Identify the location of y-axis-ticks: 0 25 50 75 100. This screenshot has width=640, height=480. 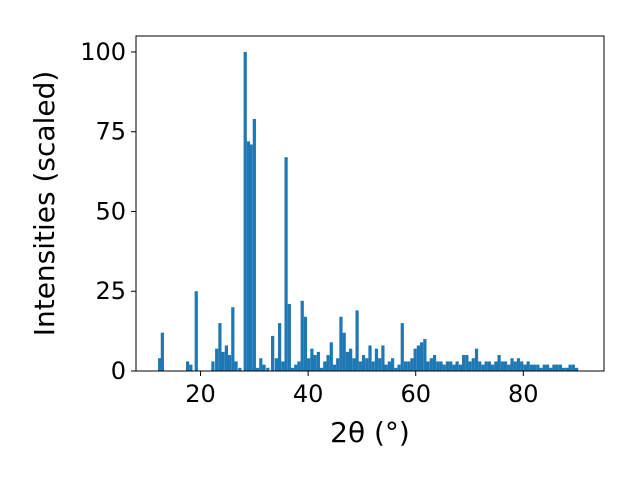
(108, 211).